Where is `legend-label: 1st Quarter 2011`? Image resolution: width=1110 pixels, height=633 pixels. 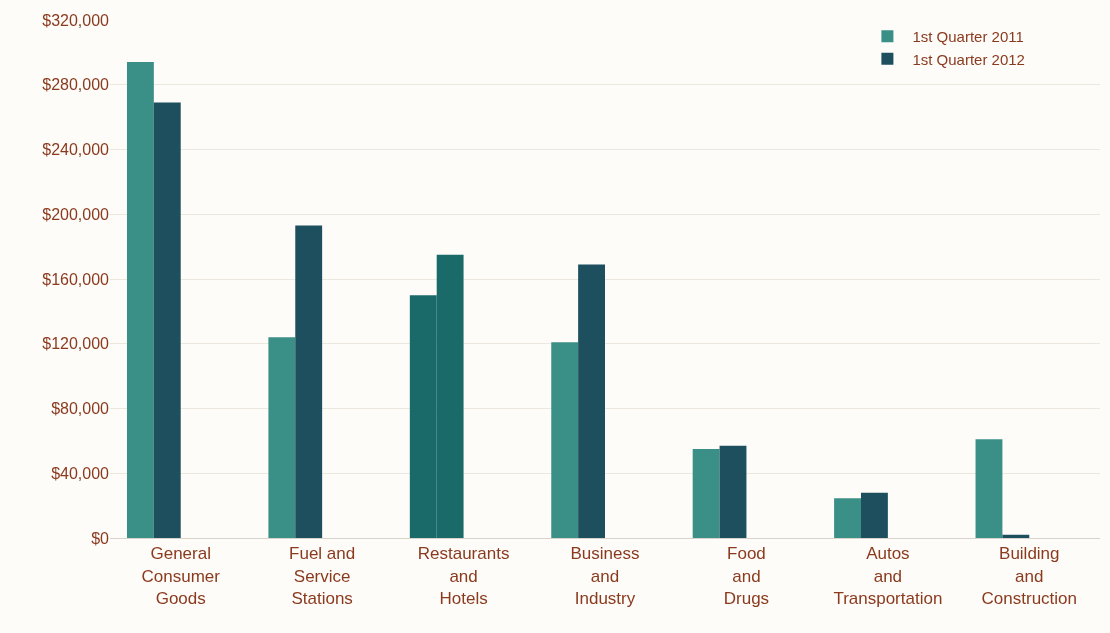 legend-label: 1st Quarter 2011 is located at coordinates (968, 37).